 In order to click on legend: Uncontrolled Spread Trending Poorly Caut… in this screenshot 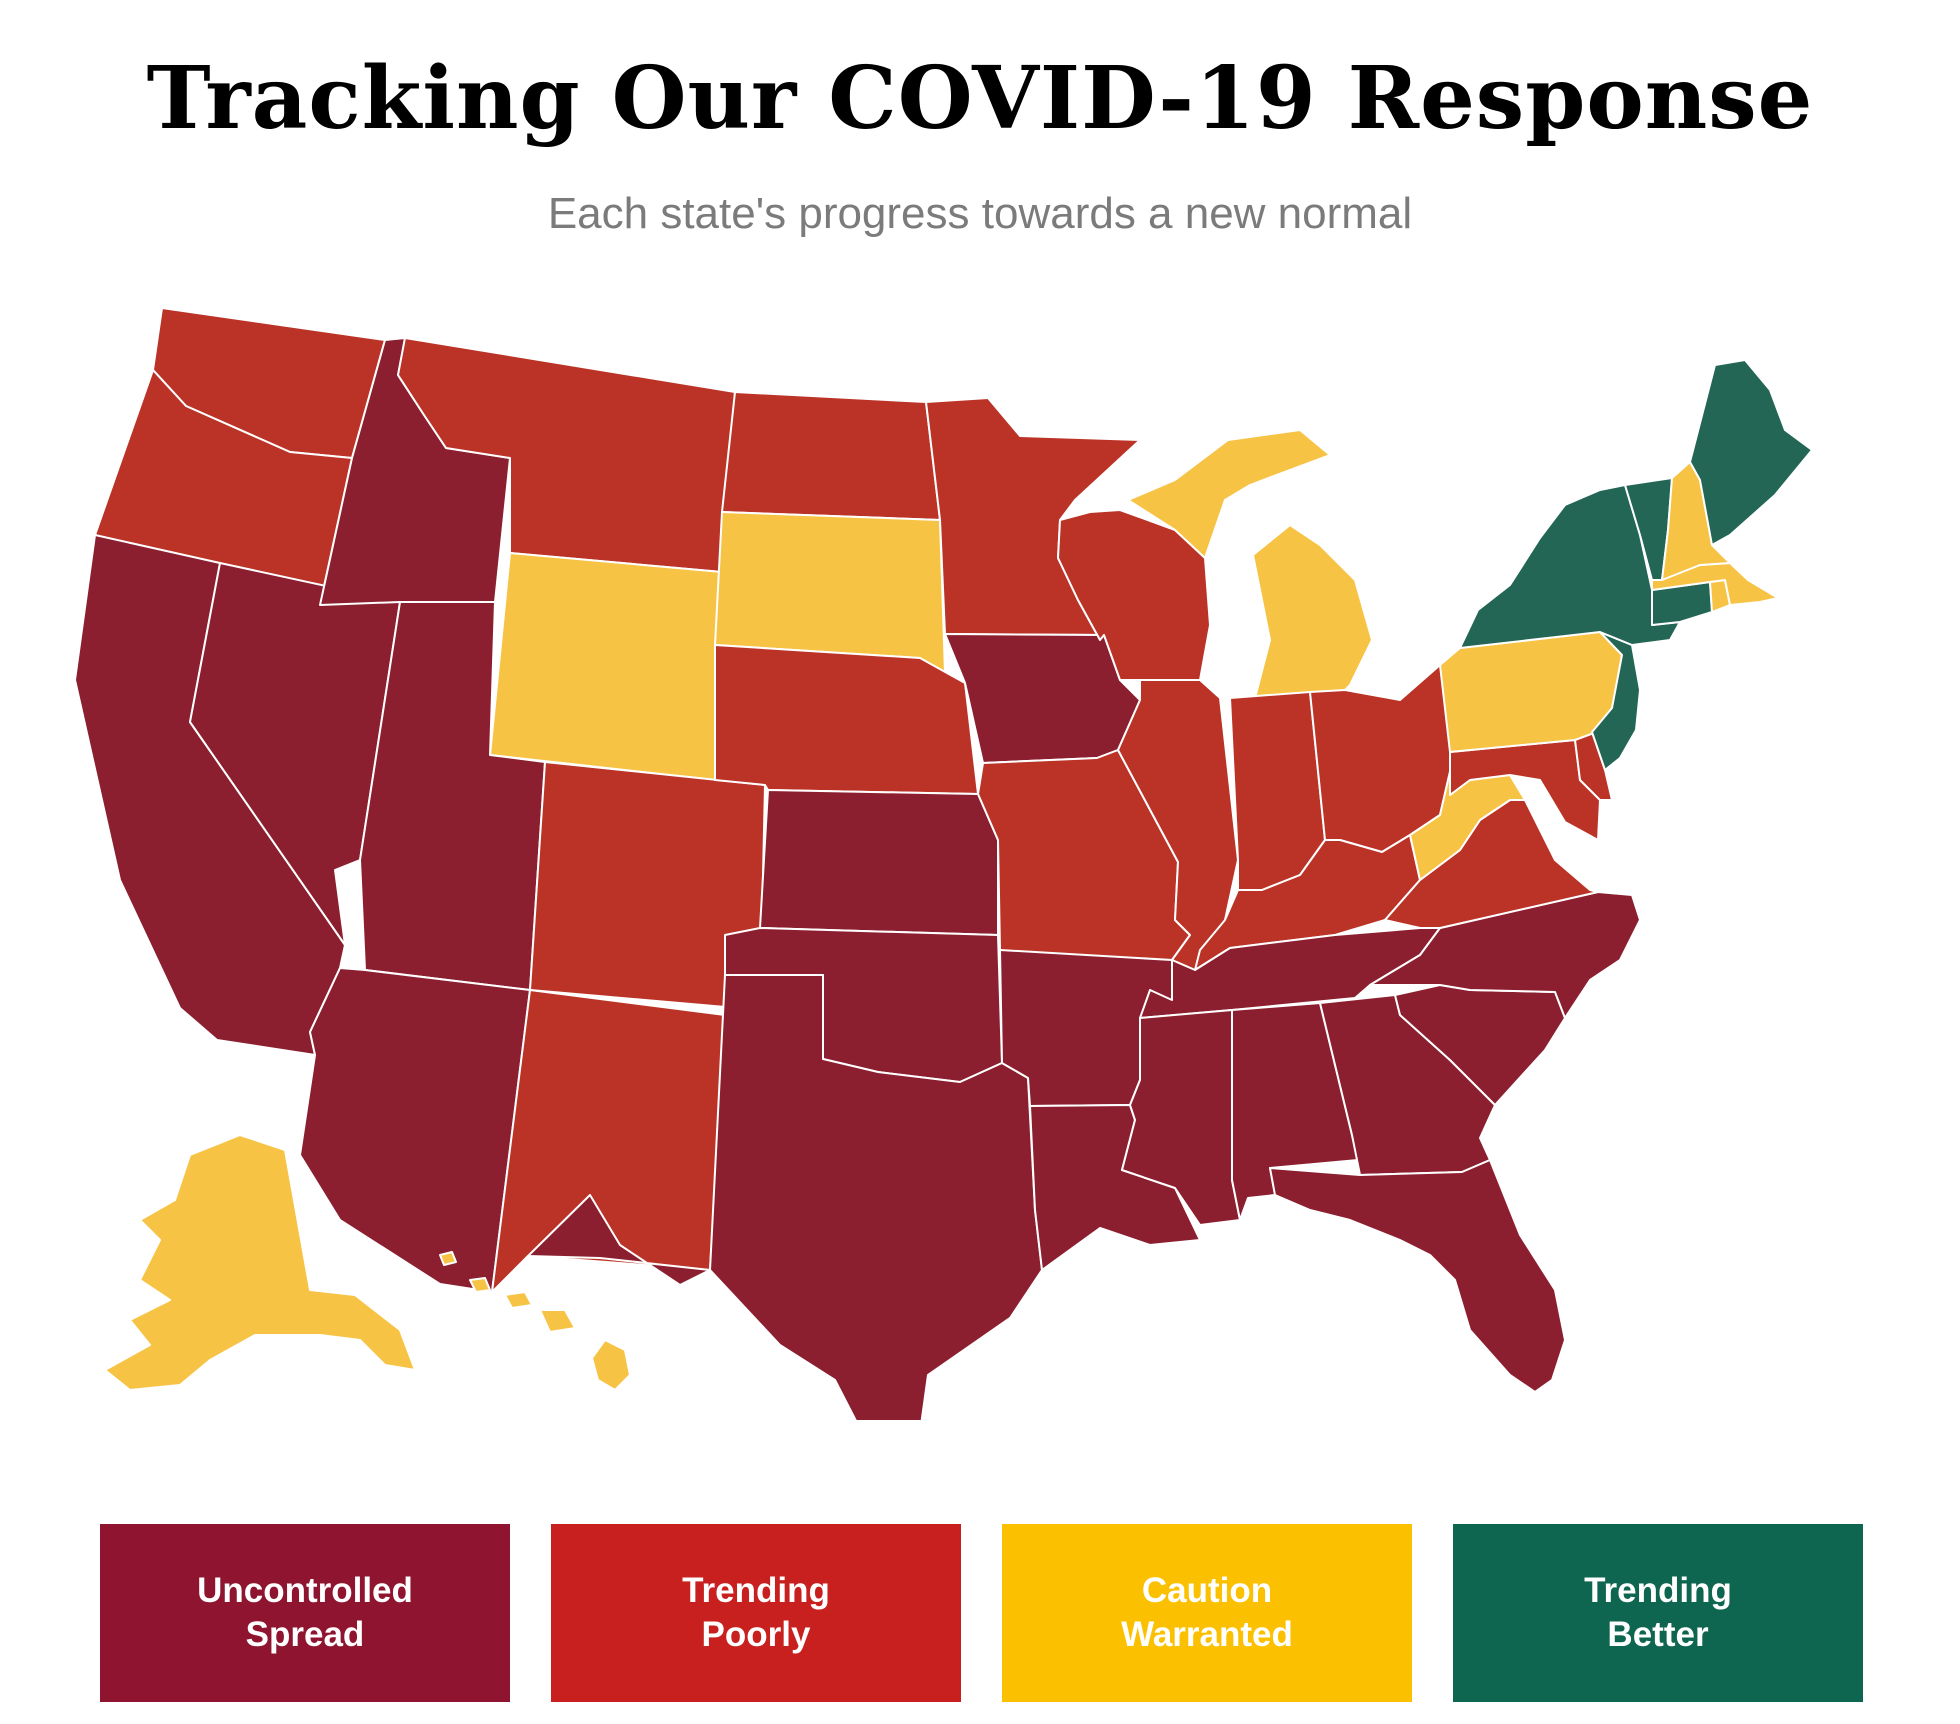, I will do `click(980, 1614)`.